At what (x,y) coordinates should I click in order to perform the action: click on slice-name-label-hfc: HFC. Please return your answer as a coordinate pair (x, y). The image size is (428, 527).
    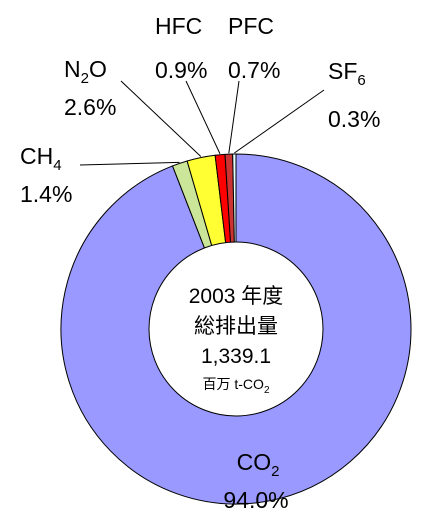
    Looking at the image, I should click on (178, 26).